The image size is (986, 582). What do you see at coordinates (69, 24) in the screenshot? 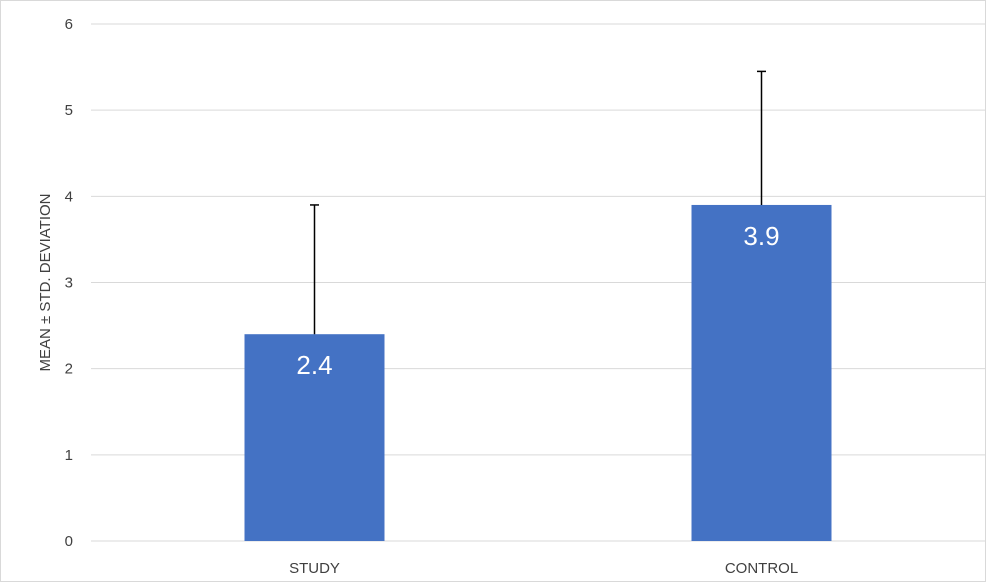
I see `y-tick-label: 6` at bounding box center [69, 24].